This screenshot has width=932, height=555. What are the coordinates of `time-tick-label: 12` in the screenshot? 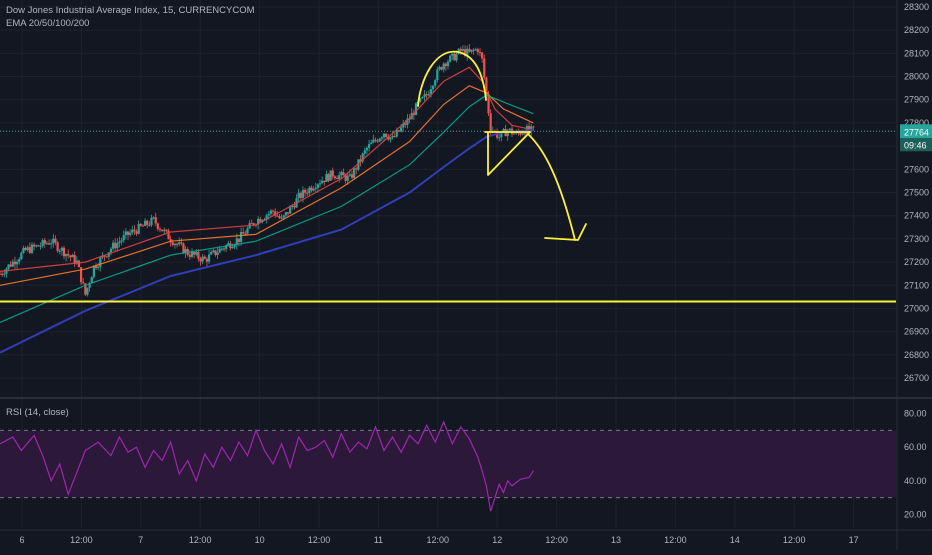 It's located at (497, 540).